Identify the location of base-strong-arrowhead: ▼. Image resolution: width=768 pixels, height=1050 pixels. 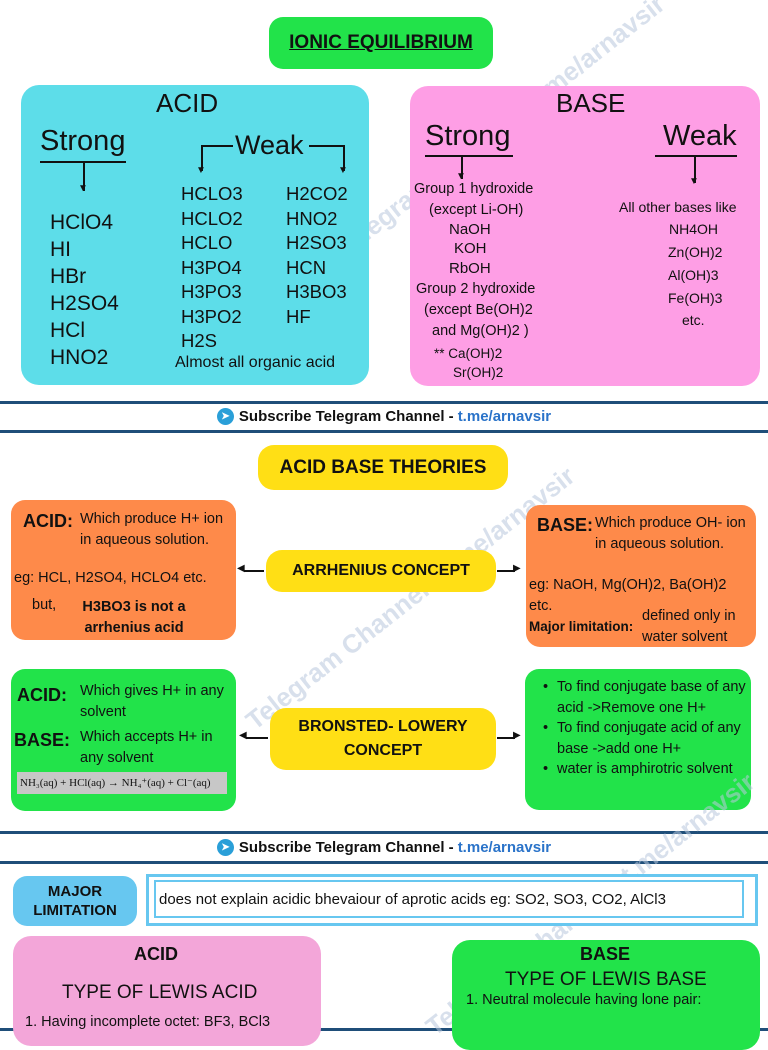
(461, 176).